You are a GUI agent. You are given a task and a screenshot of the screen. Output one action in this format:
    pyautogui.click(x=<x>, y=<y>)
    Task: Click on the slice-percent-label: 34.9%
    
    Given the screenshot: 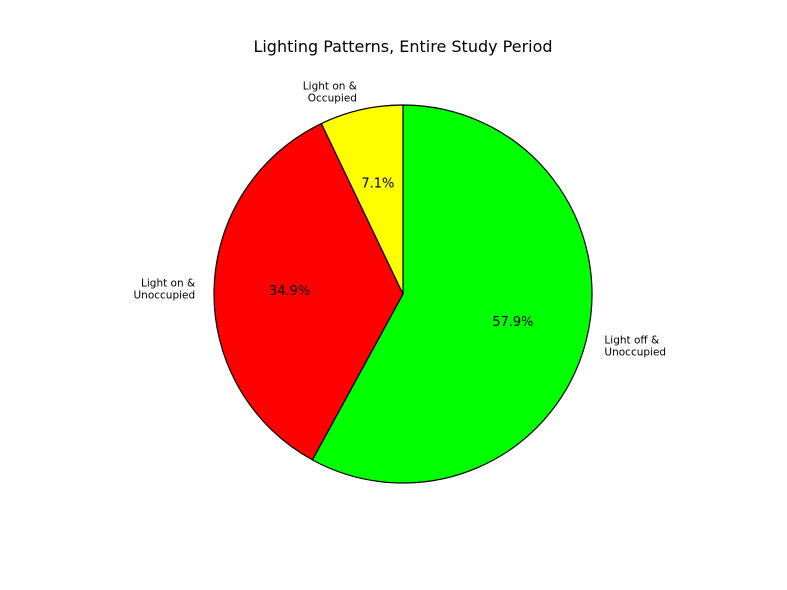 What is the action you would take?
    pyautogui.click(x=289, y=291)
    